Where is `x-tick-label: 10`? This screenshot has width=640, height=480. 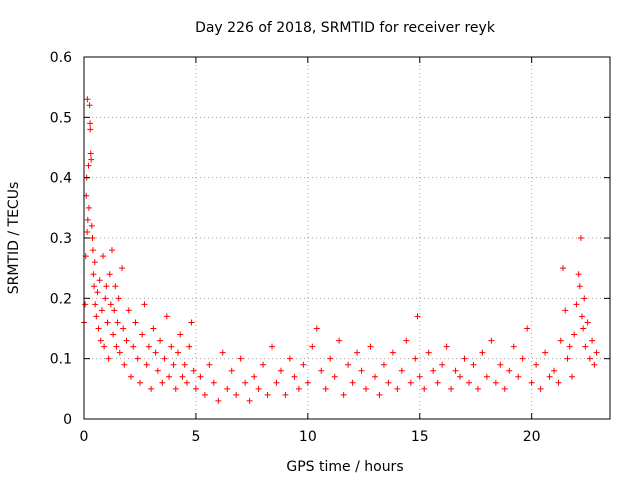
x-tick-label: 10 is located at coordinates (308, 437).